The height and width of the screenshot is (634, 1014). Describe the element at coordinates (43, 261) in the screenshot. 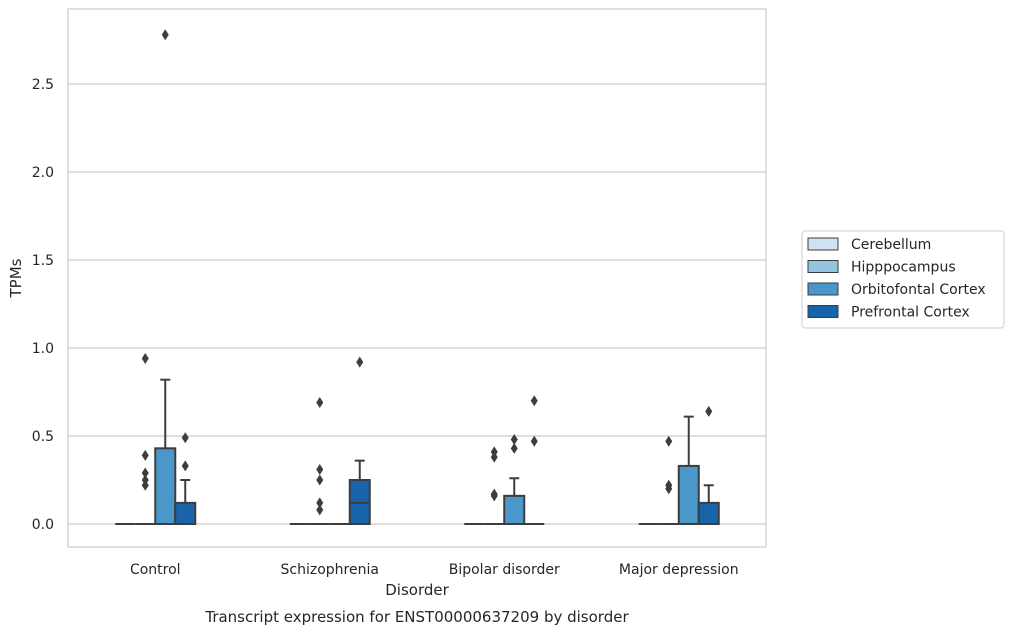

I see `y-tick-label: 1.5` at that location.